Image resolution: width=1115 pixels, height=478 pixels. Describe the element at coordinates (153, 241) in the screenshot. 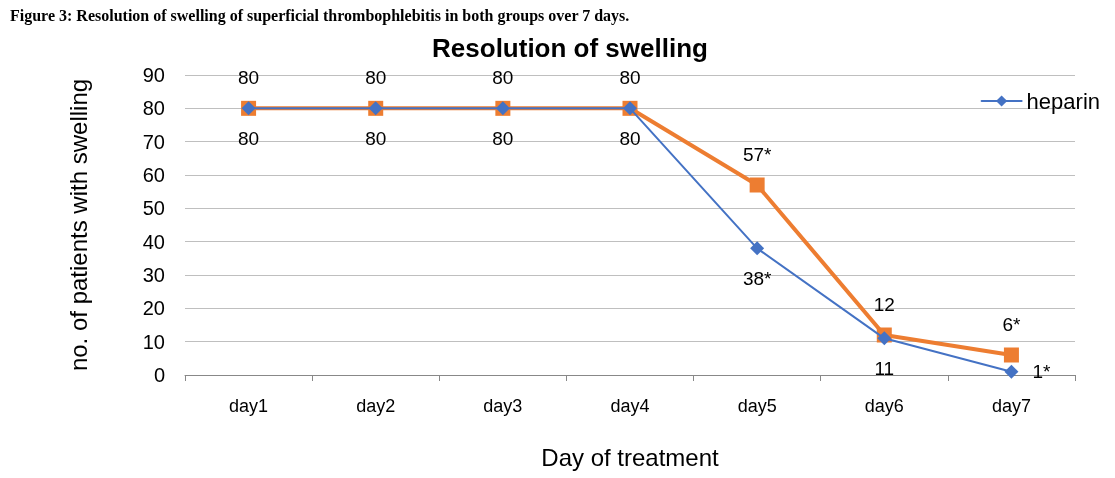

I see `y-tick-label: 40` at that location.